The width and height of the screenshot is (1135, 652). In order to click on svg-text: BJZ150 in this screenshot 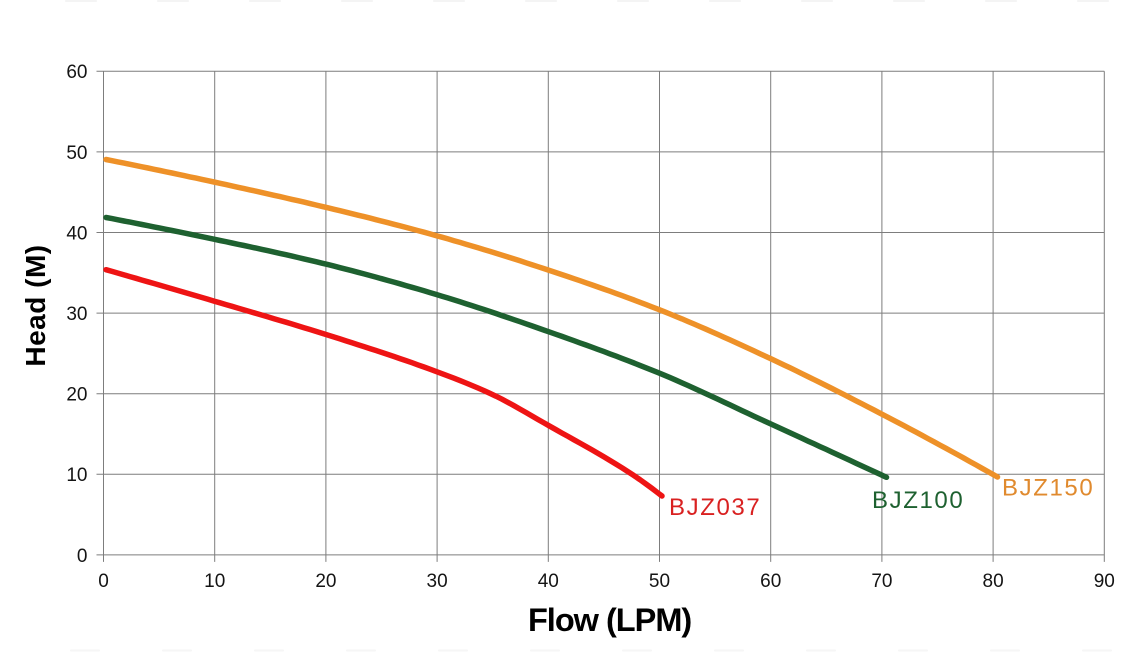, I will do `click(1048, 488)`.